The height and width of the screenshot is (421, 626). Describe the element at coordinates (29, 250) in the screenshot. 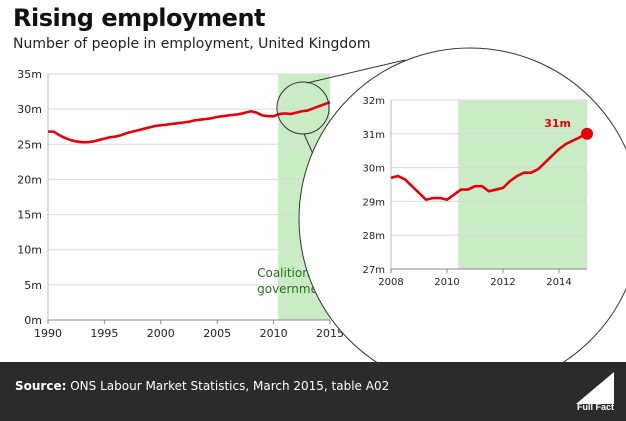

I see `y-tick-label: 10m` at that location.